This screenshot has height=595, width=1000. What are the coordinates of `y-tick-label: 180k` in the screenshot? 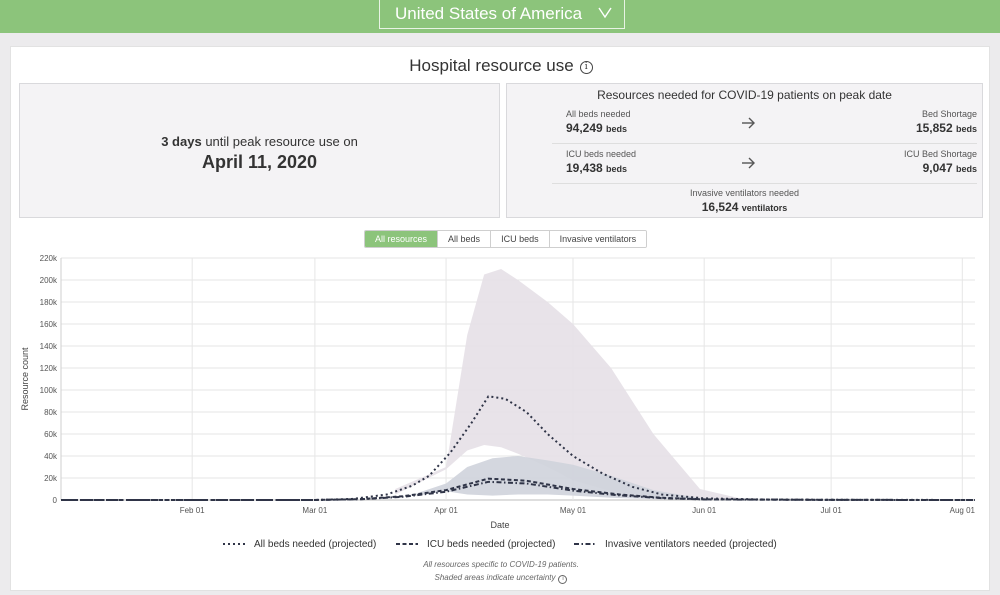 It's located at (49, 302).